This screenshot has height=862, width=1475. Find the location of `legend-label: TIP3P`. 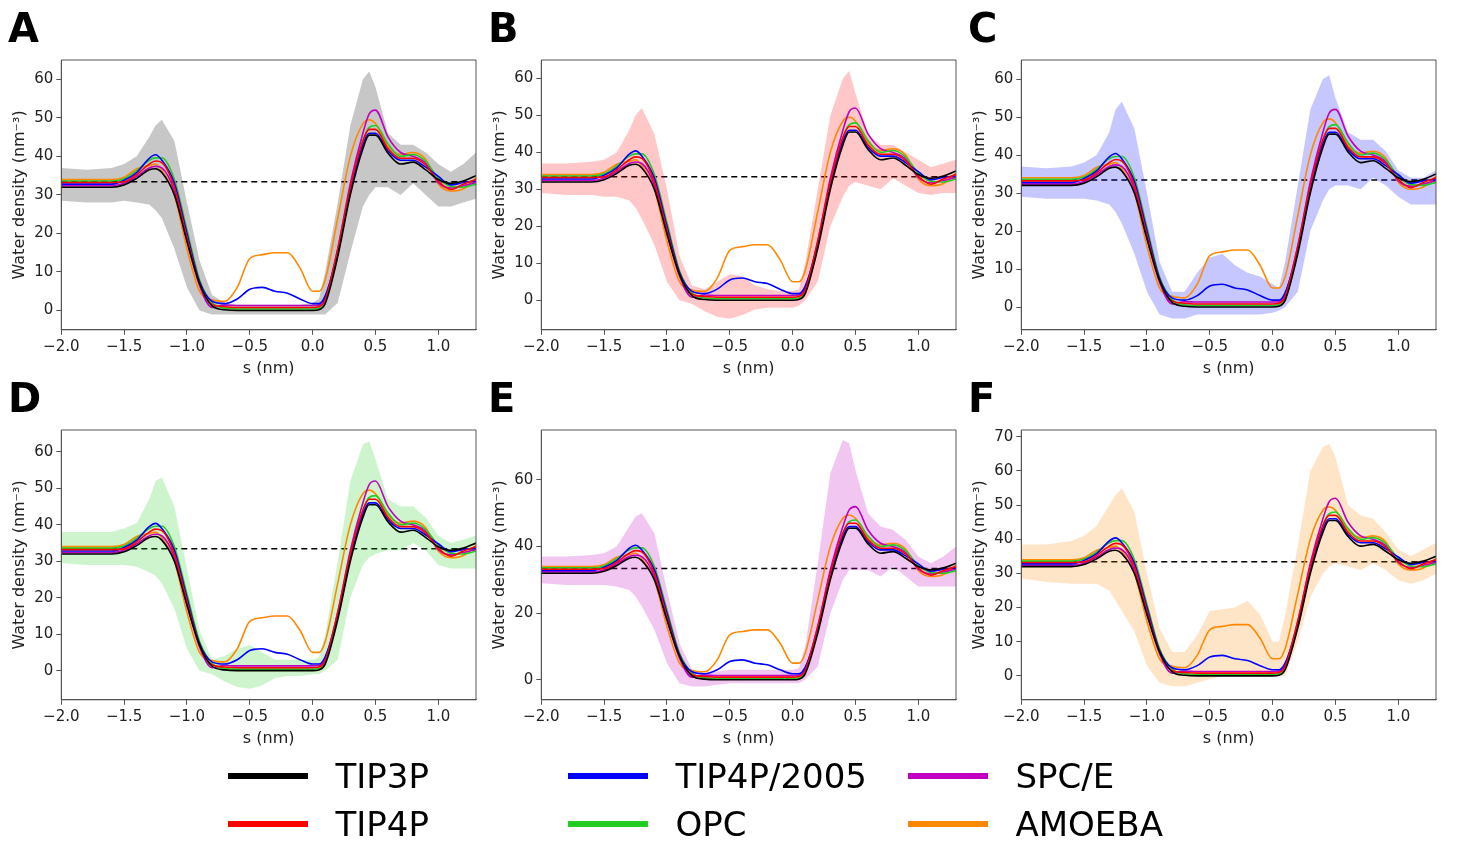

legend-label: TIP3P is located at coordinates (382, 776).